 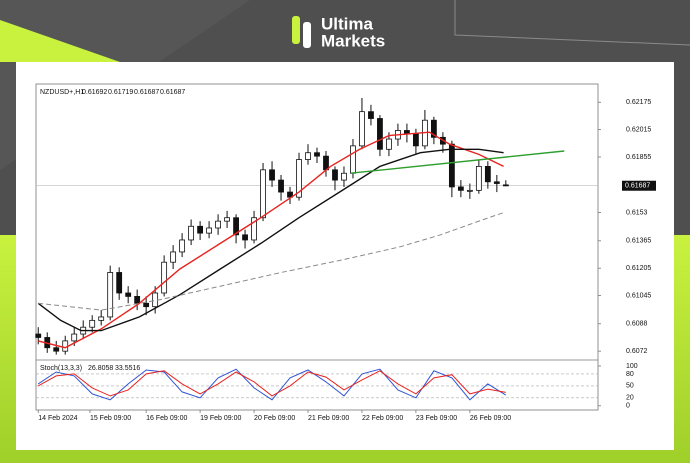 I want to click on header-value: 0.61719, so click(x=120, y=92).